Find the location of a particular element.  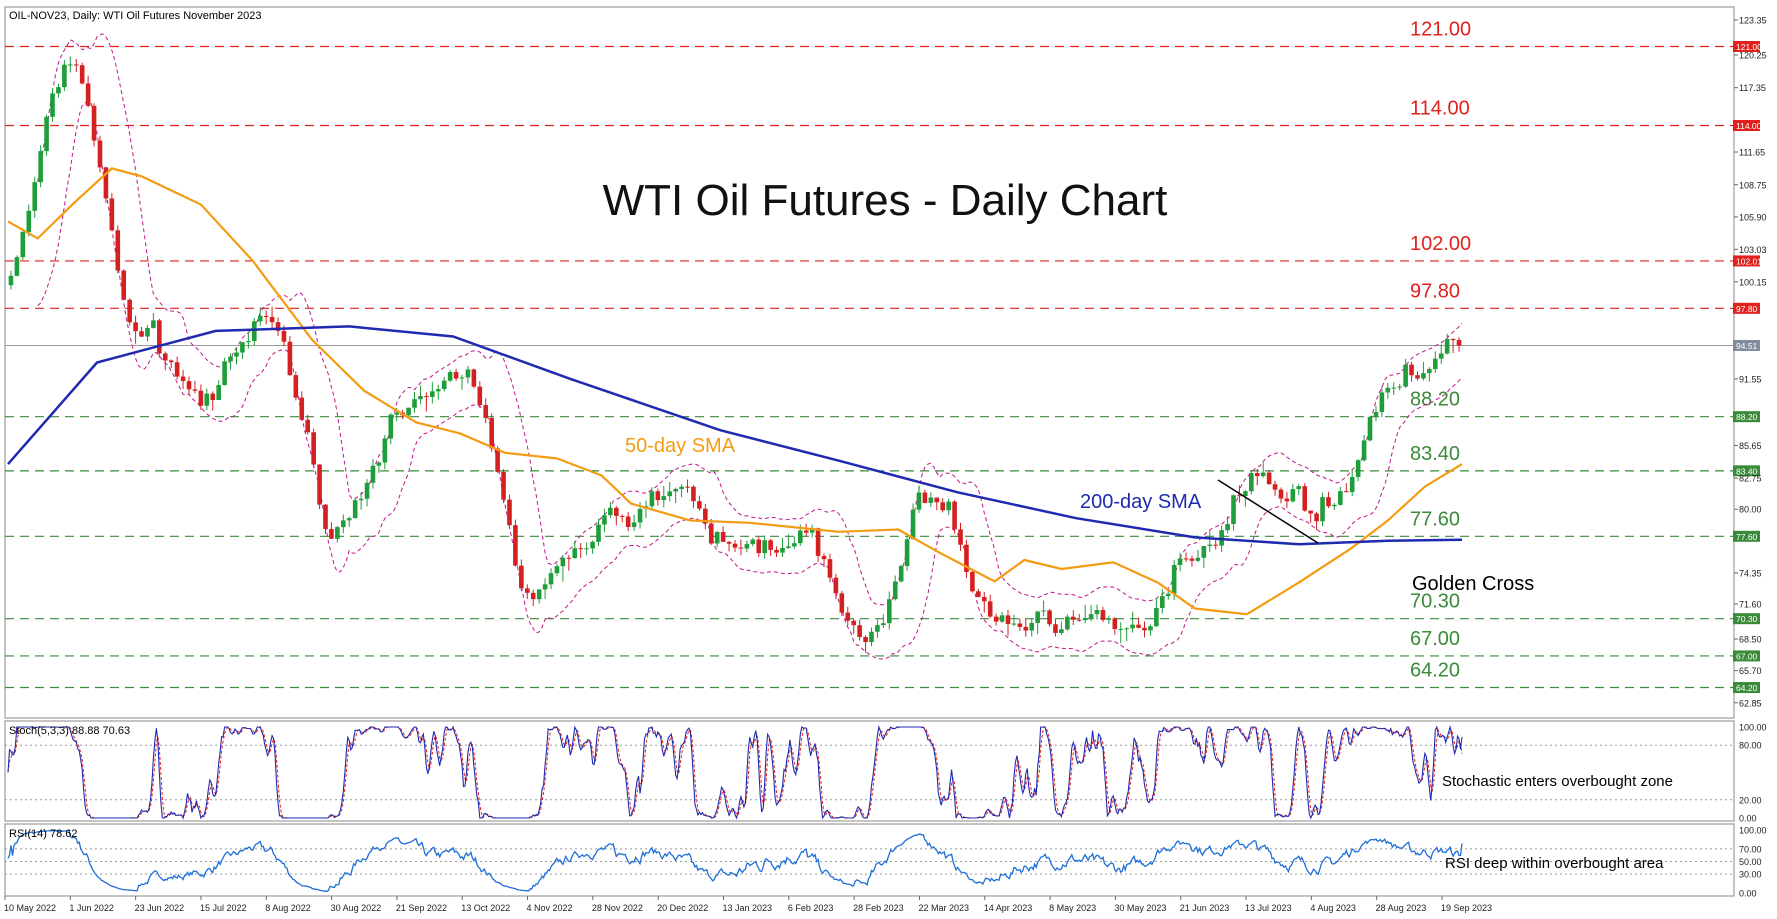

price-tick-label: 74.35 is located at coordinates (1750, 573).